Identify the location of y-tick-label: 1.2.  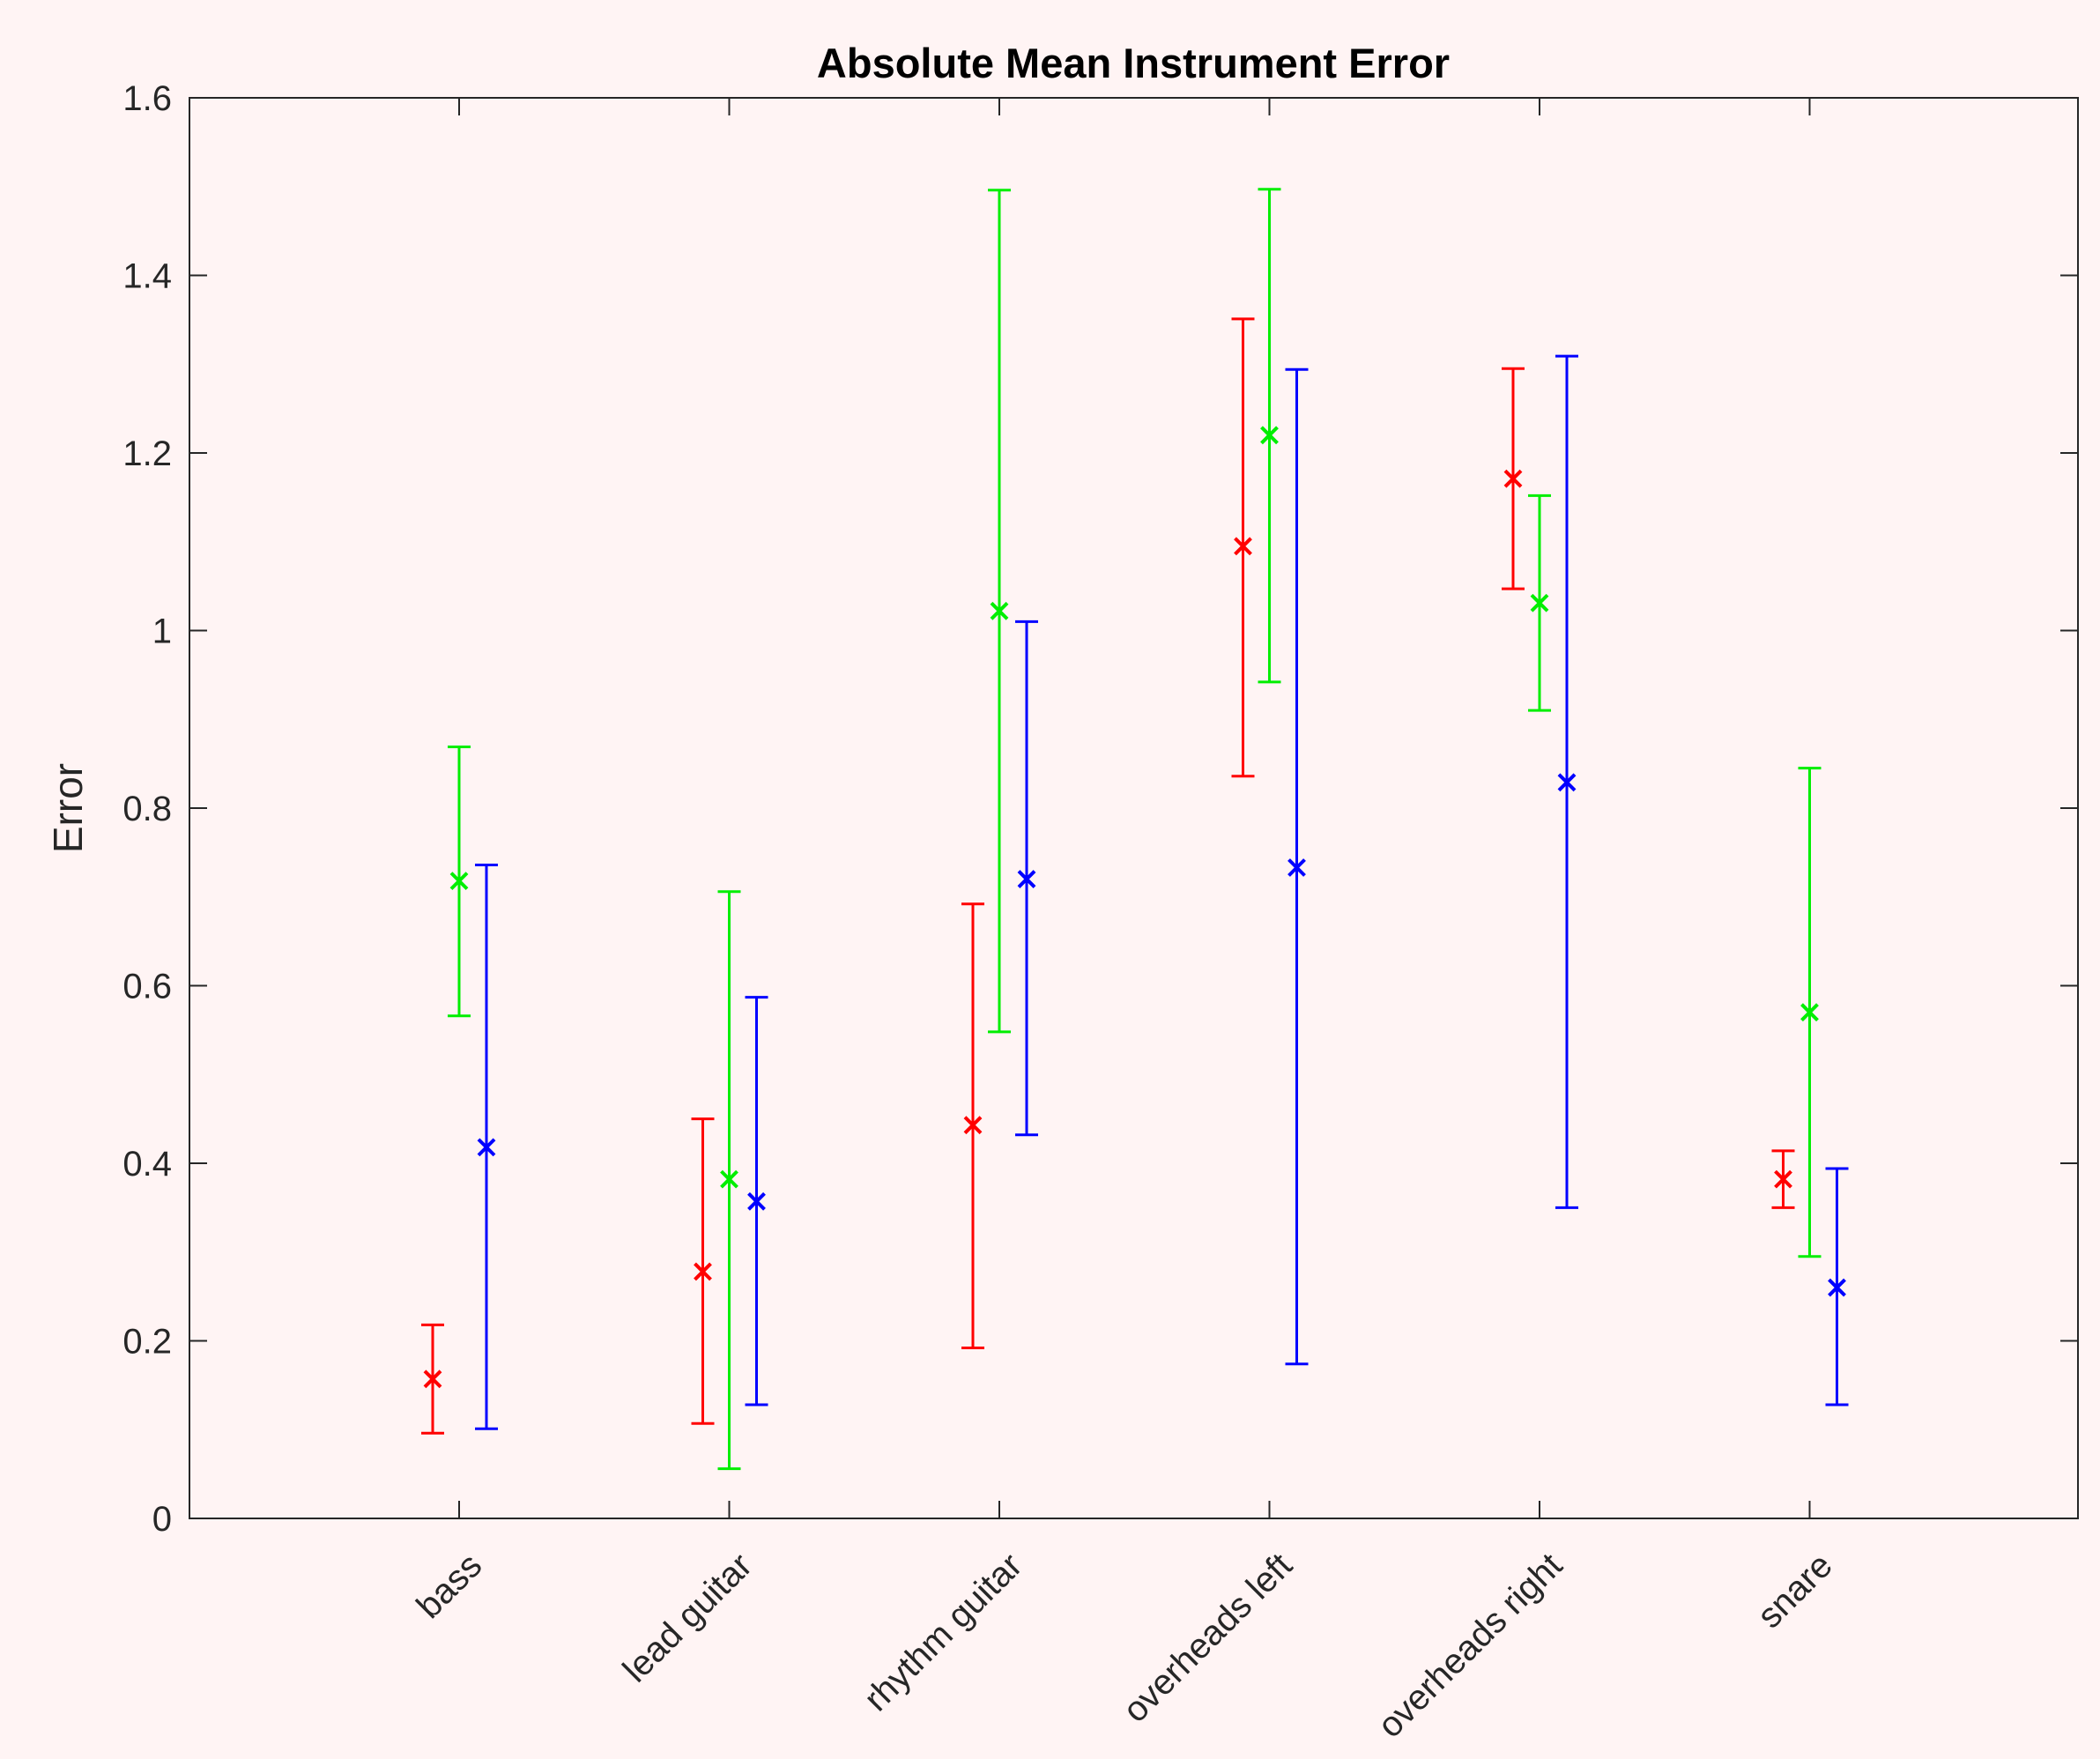
(147, 453).